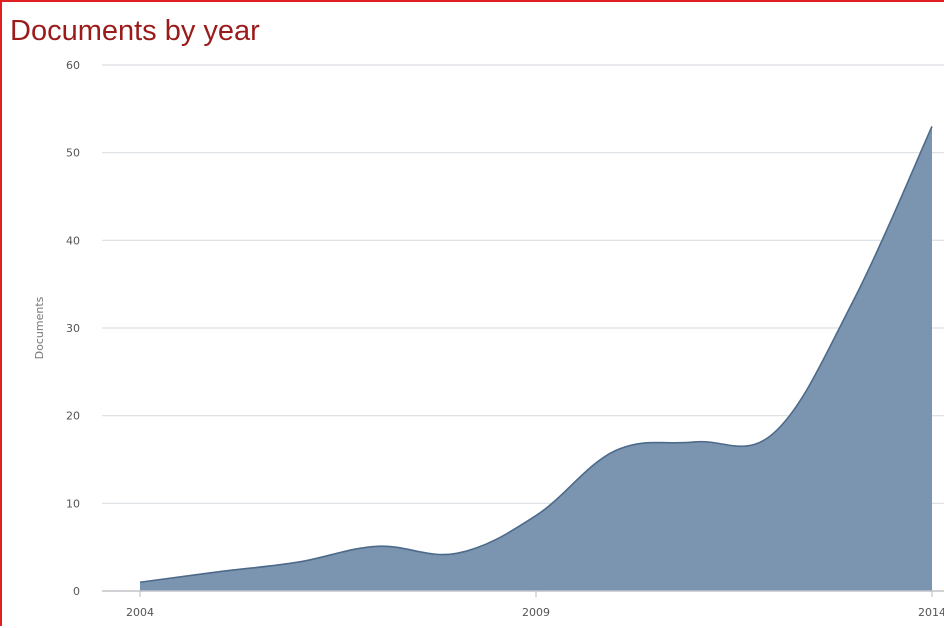 The height and width of the screenshot is (628, 944). Describe the element at coordinates (932, 126) in the screenshot. I see `data-point-2014` at that location.